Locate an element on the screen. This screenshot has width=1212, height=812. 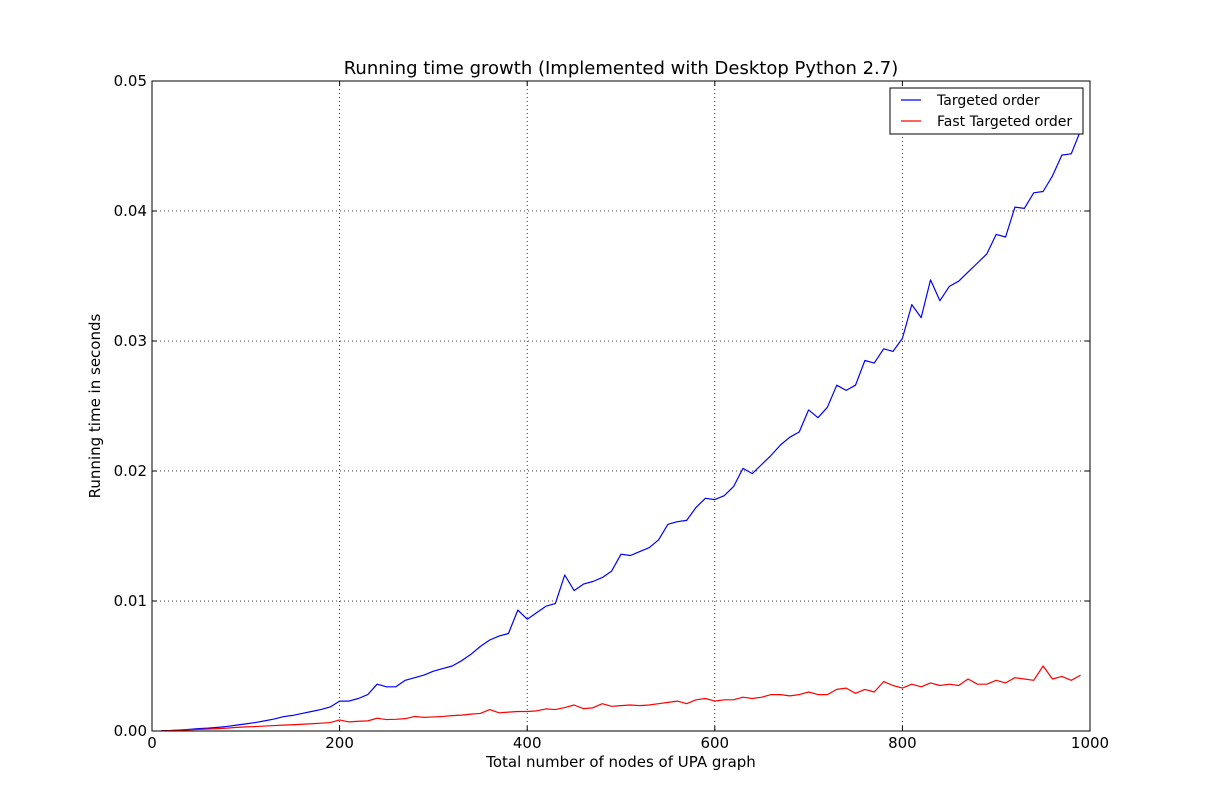
y-tick-label: 0.01 is located at coordinates (130, 601).